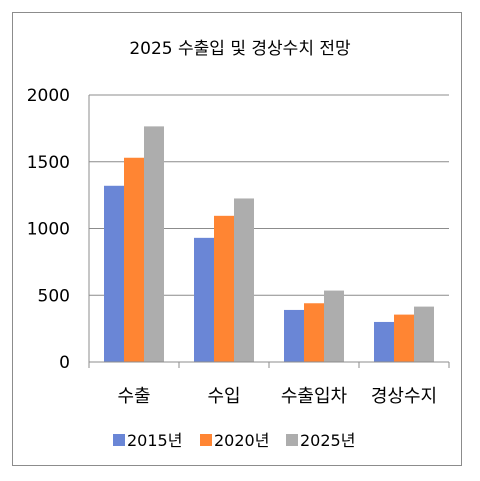  I want to click on y-tick-label: 500, so click(54, 296).